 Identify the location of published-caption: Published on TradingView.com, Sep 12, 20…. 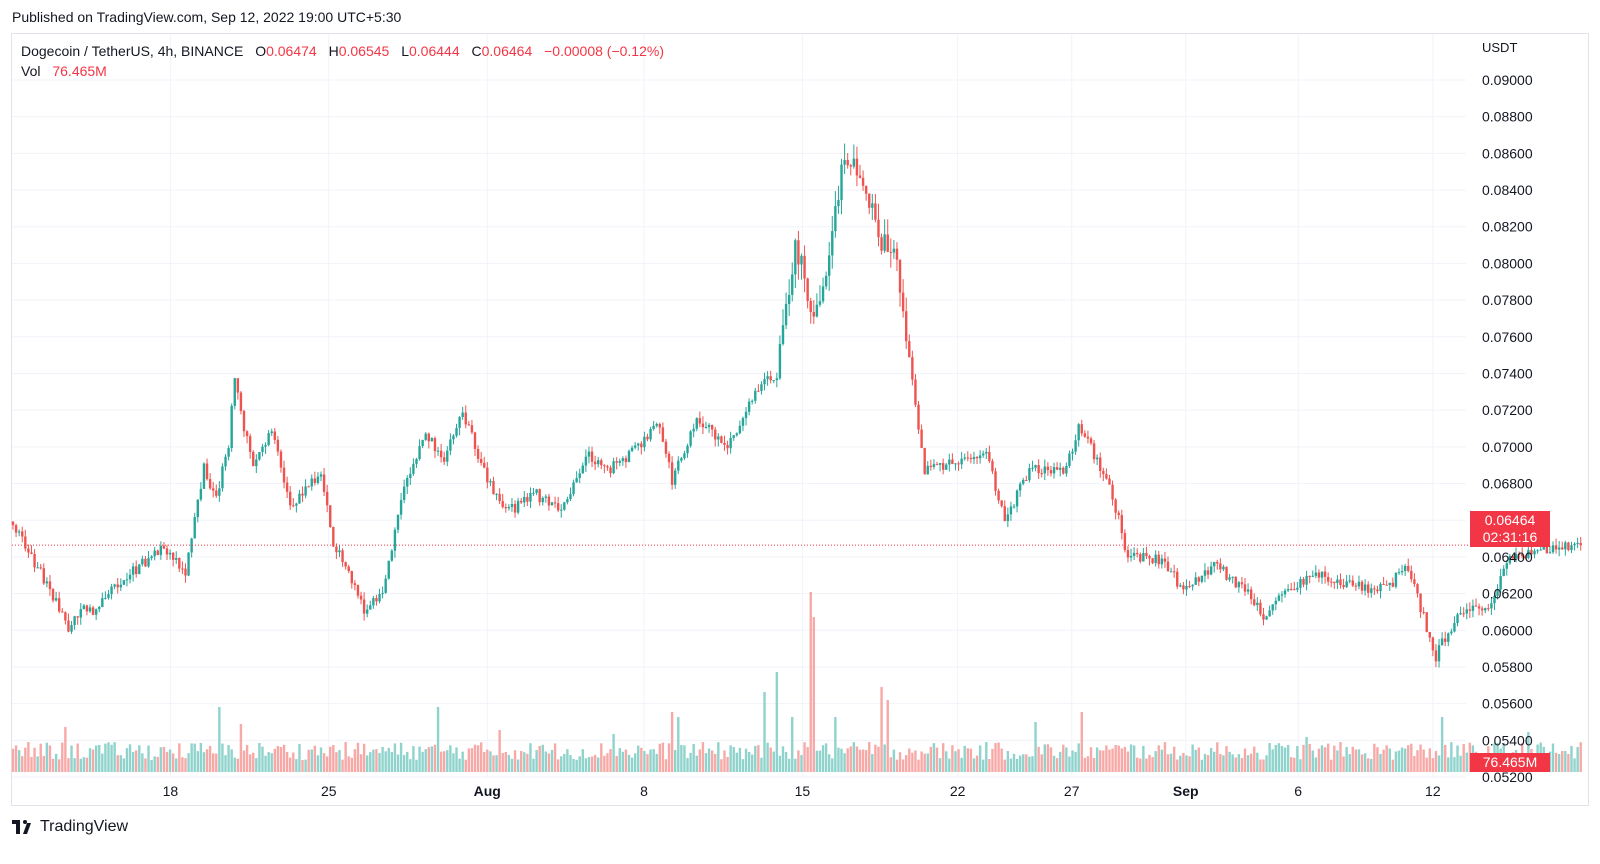
(207, 17).